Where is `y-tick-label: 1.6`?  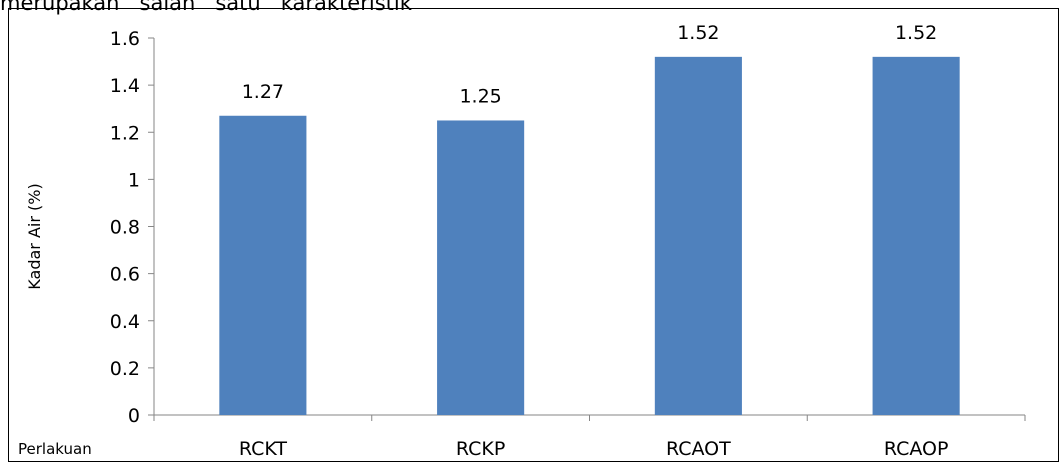 y-tick-label: 1.6 is located at coordinates (125, 39).